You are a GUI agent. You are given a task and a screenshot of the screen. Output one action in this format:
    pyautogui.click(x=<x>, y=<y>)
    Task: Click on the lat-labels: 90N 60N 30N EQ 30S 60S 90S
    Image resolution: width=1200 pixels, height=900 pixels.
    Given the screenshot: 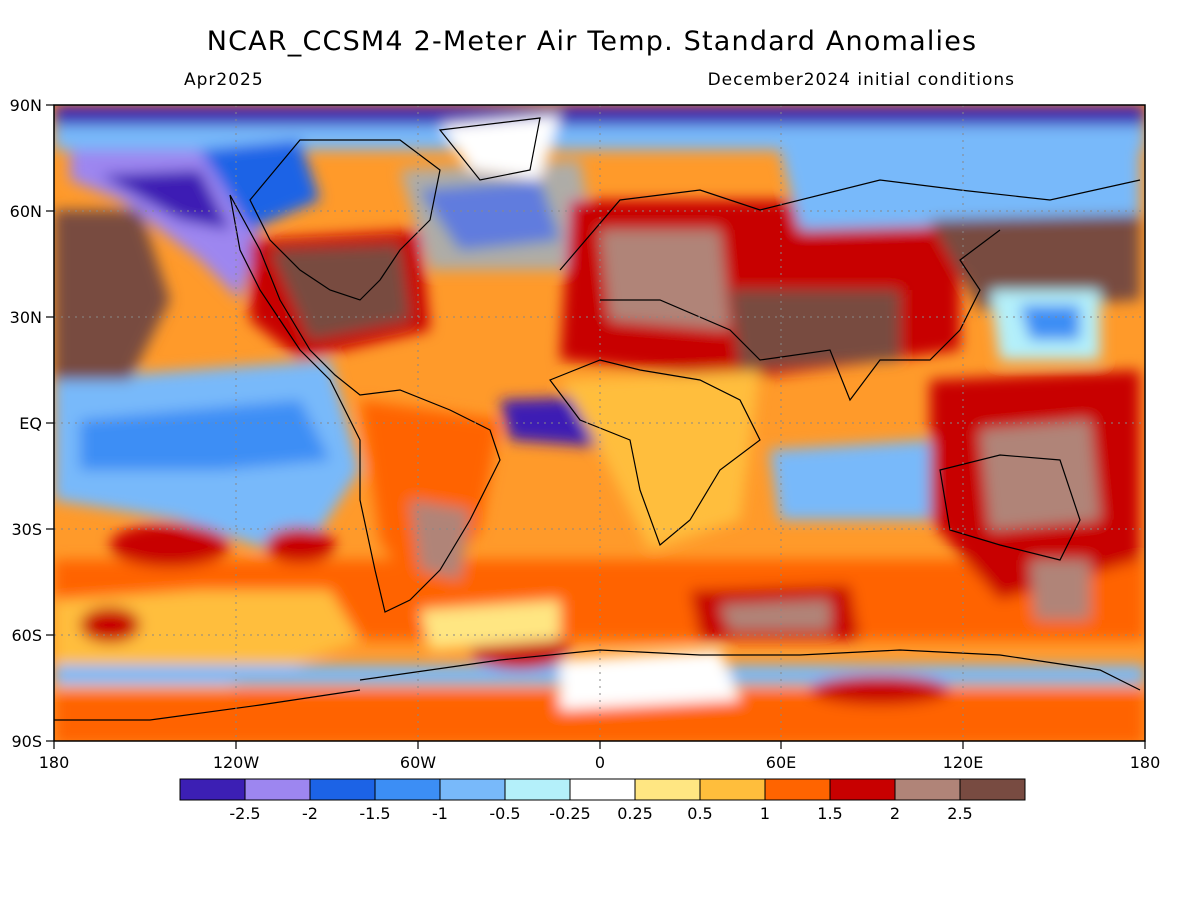 What is the action you would take?
    pyautogui.click(x=26, y=423)
    